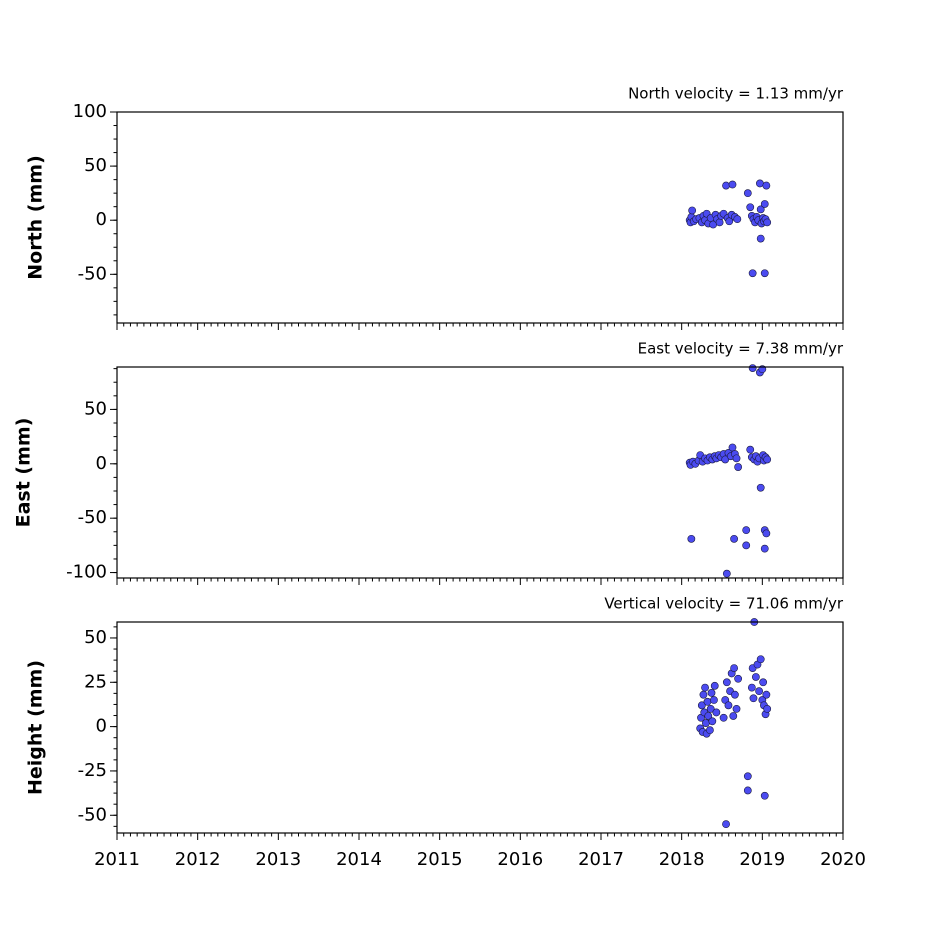 This screenshot has height=937, width=937. What do you see at coordinates (440, 859) in the screenshot?
I see `x-tick-label: 2015` at bounding box center [440, 859].